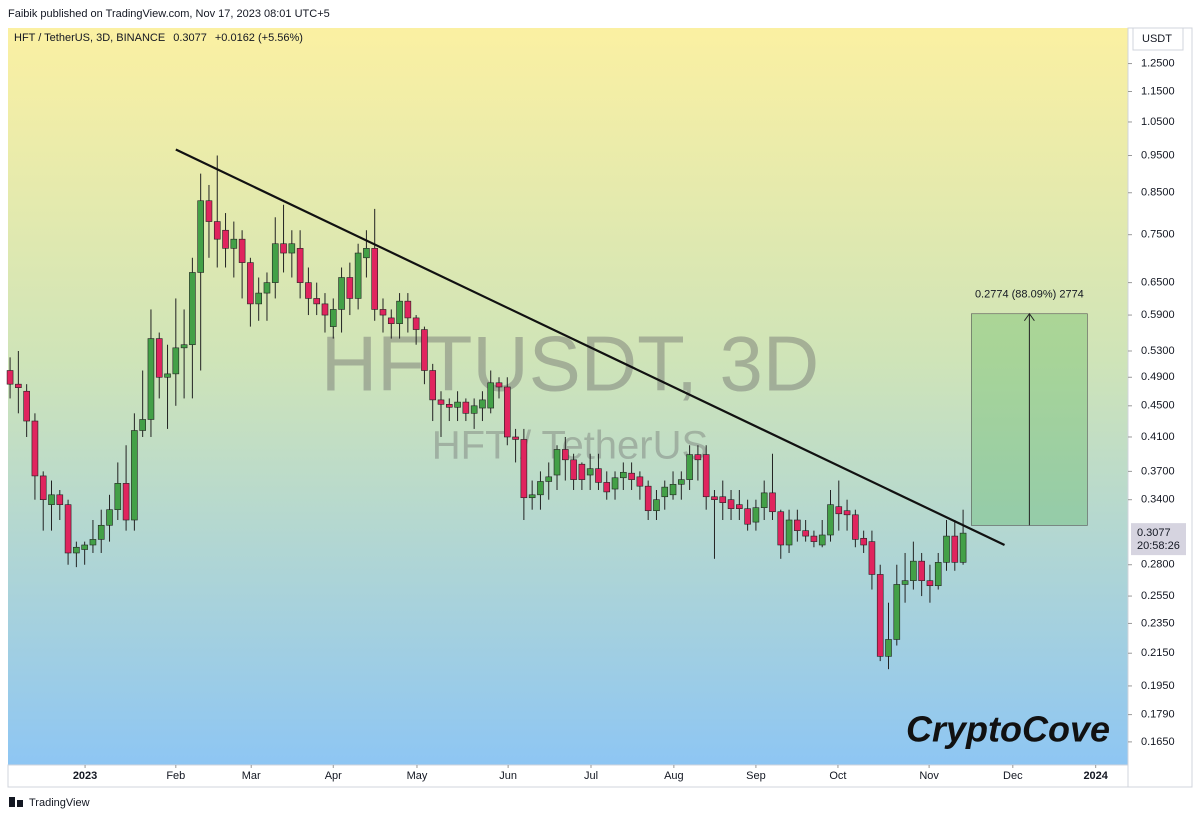 The image size is (1200, 824). Describe the element at coordinates (1029, 295) in the screenshot. I see `measure-label: 0.2774 (88.09%) 2774` at that location.